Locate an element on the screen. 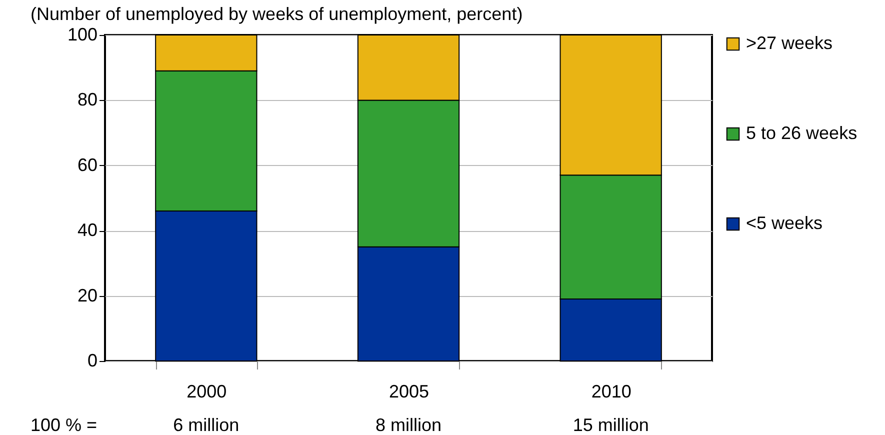 The image size is (885, 435). y-tick-label: 60 is located at coordinates (87, 164).